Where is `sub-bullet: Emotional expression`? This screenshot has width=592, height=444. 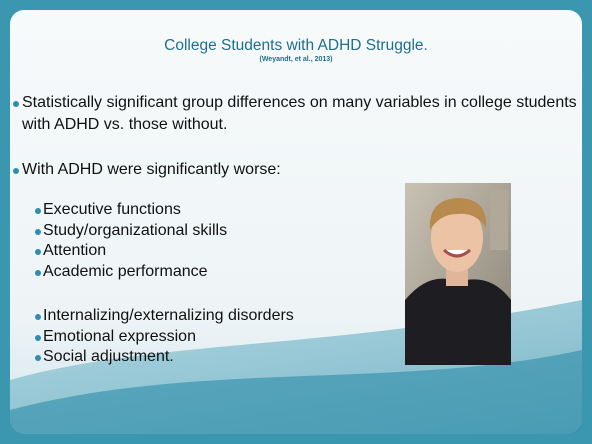 sub-bullet: Emotional expression is located at coordinates (115, 336).